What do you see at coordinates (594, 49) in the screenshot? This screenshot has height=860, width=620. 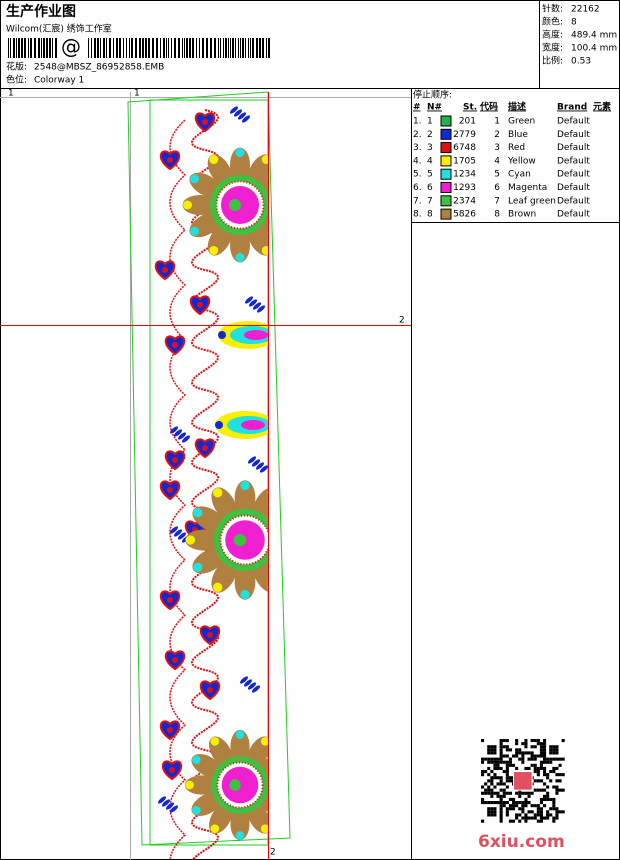 I see `info-value: 100.4 mm` at bounding box center [594, 49].